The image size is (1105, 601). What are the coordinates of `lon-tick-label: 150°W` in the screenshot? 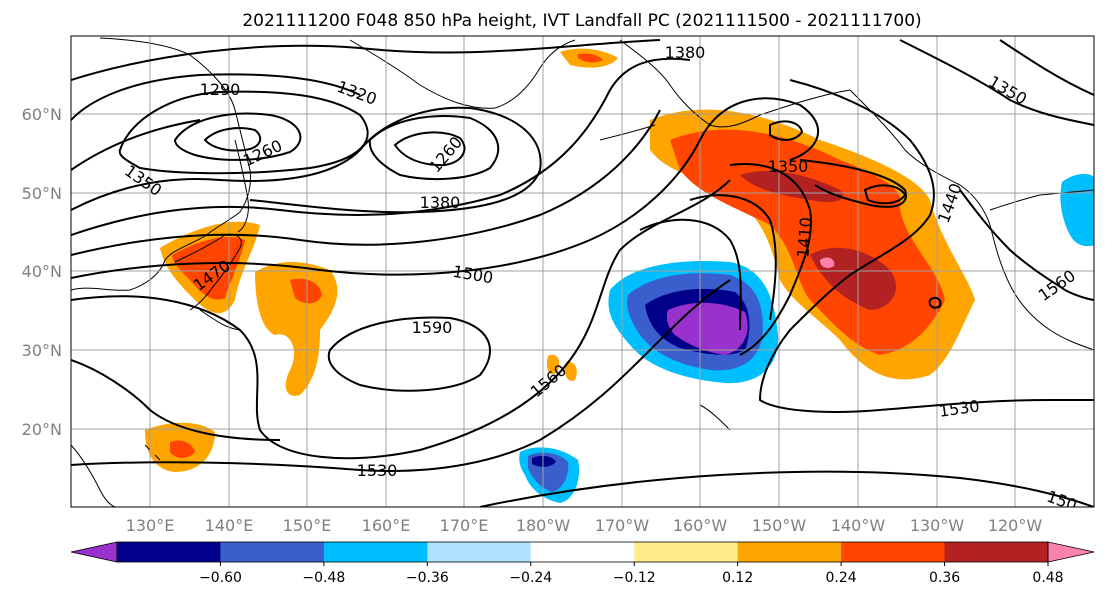 It's located at (779, 525).